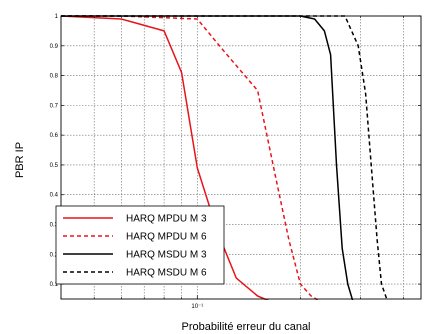 The image size is (428, 334). Describe the element at coordinates (54, 136) in the screenshot. I see `y-tick-label: 0.6` at that location.